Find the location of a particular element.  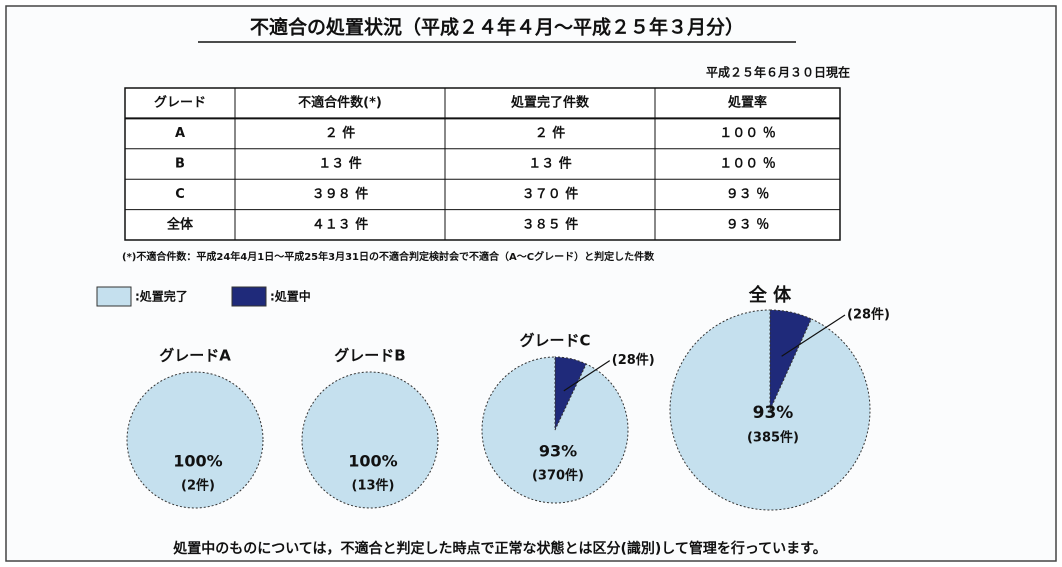

pie-count: (385件) is located at coordinates (773, 438).